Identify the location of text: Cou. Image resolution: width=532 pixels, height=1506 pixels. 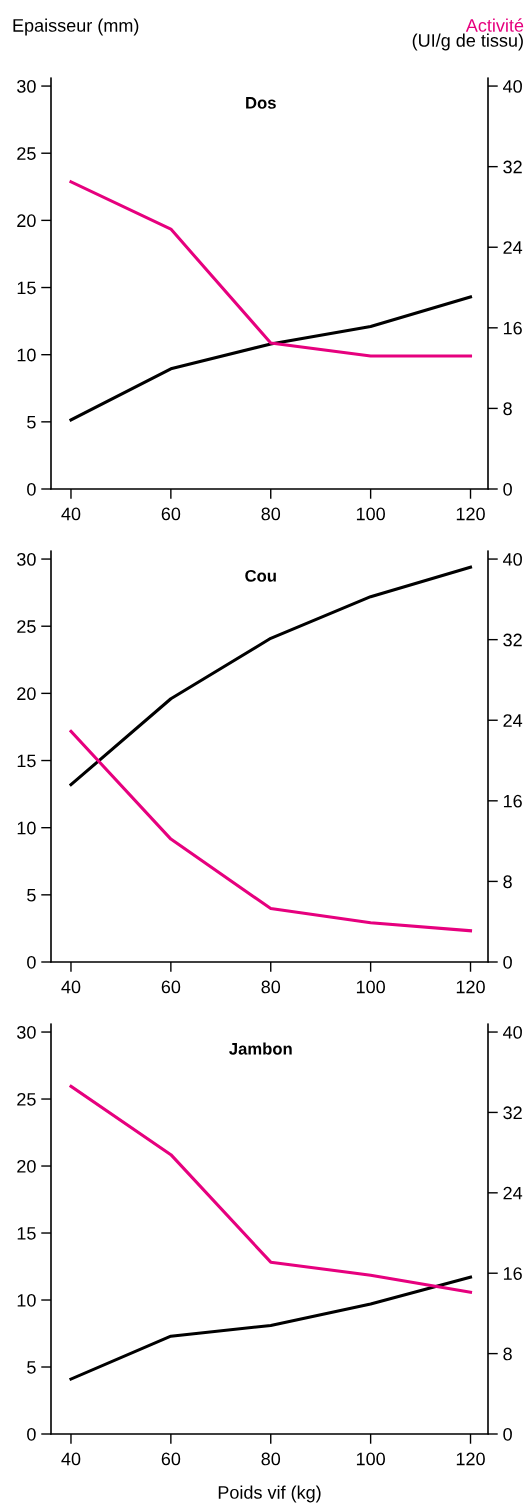
(260, 575).